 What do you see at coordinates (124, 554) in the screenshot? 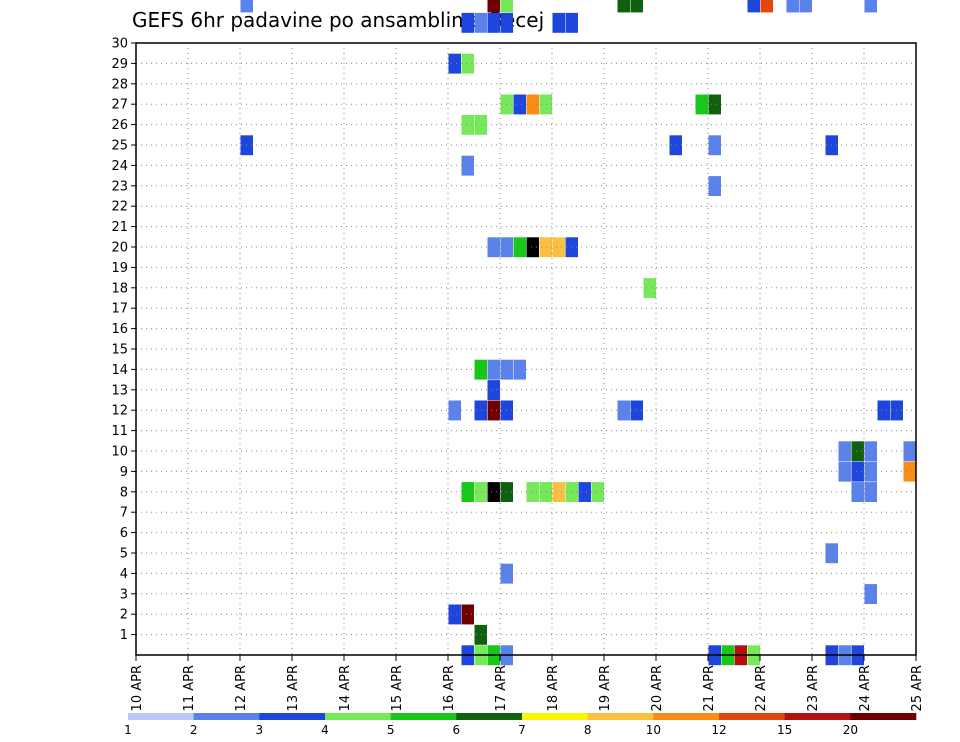
I see `y-tick-label: 5` at bounding box center [124, 554].